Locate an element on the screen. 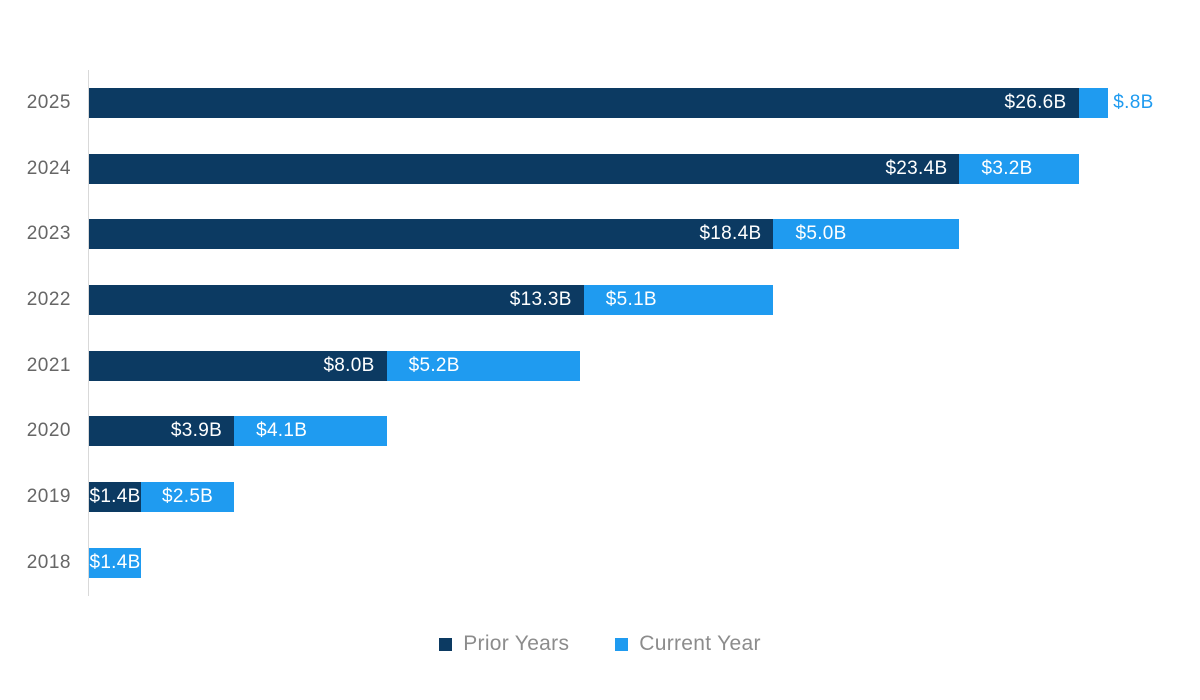  current-year-value-label: $1.4B is located at coordinates (115, 562).